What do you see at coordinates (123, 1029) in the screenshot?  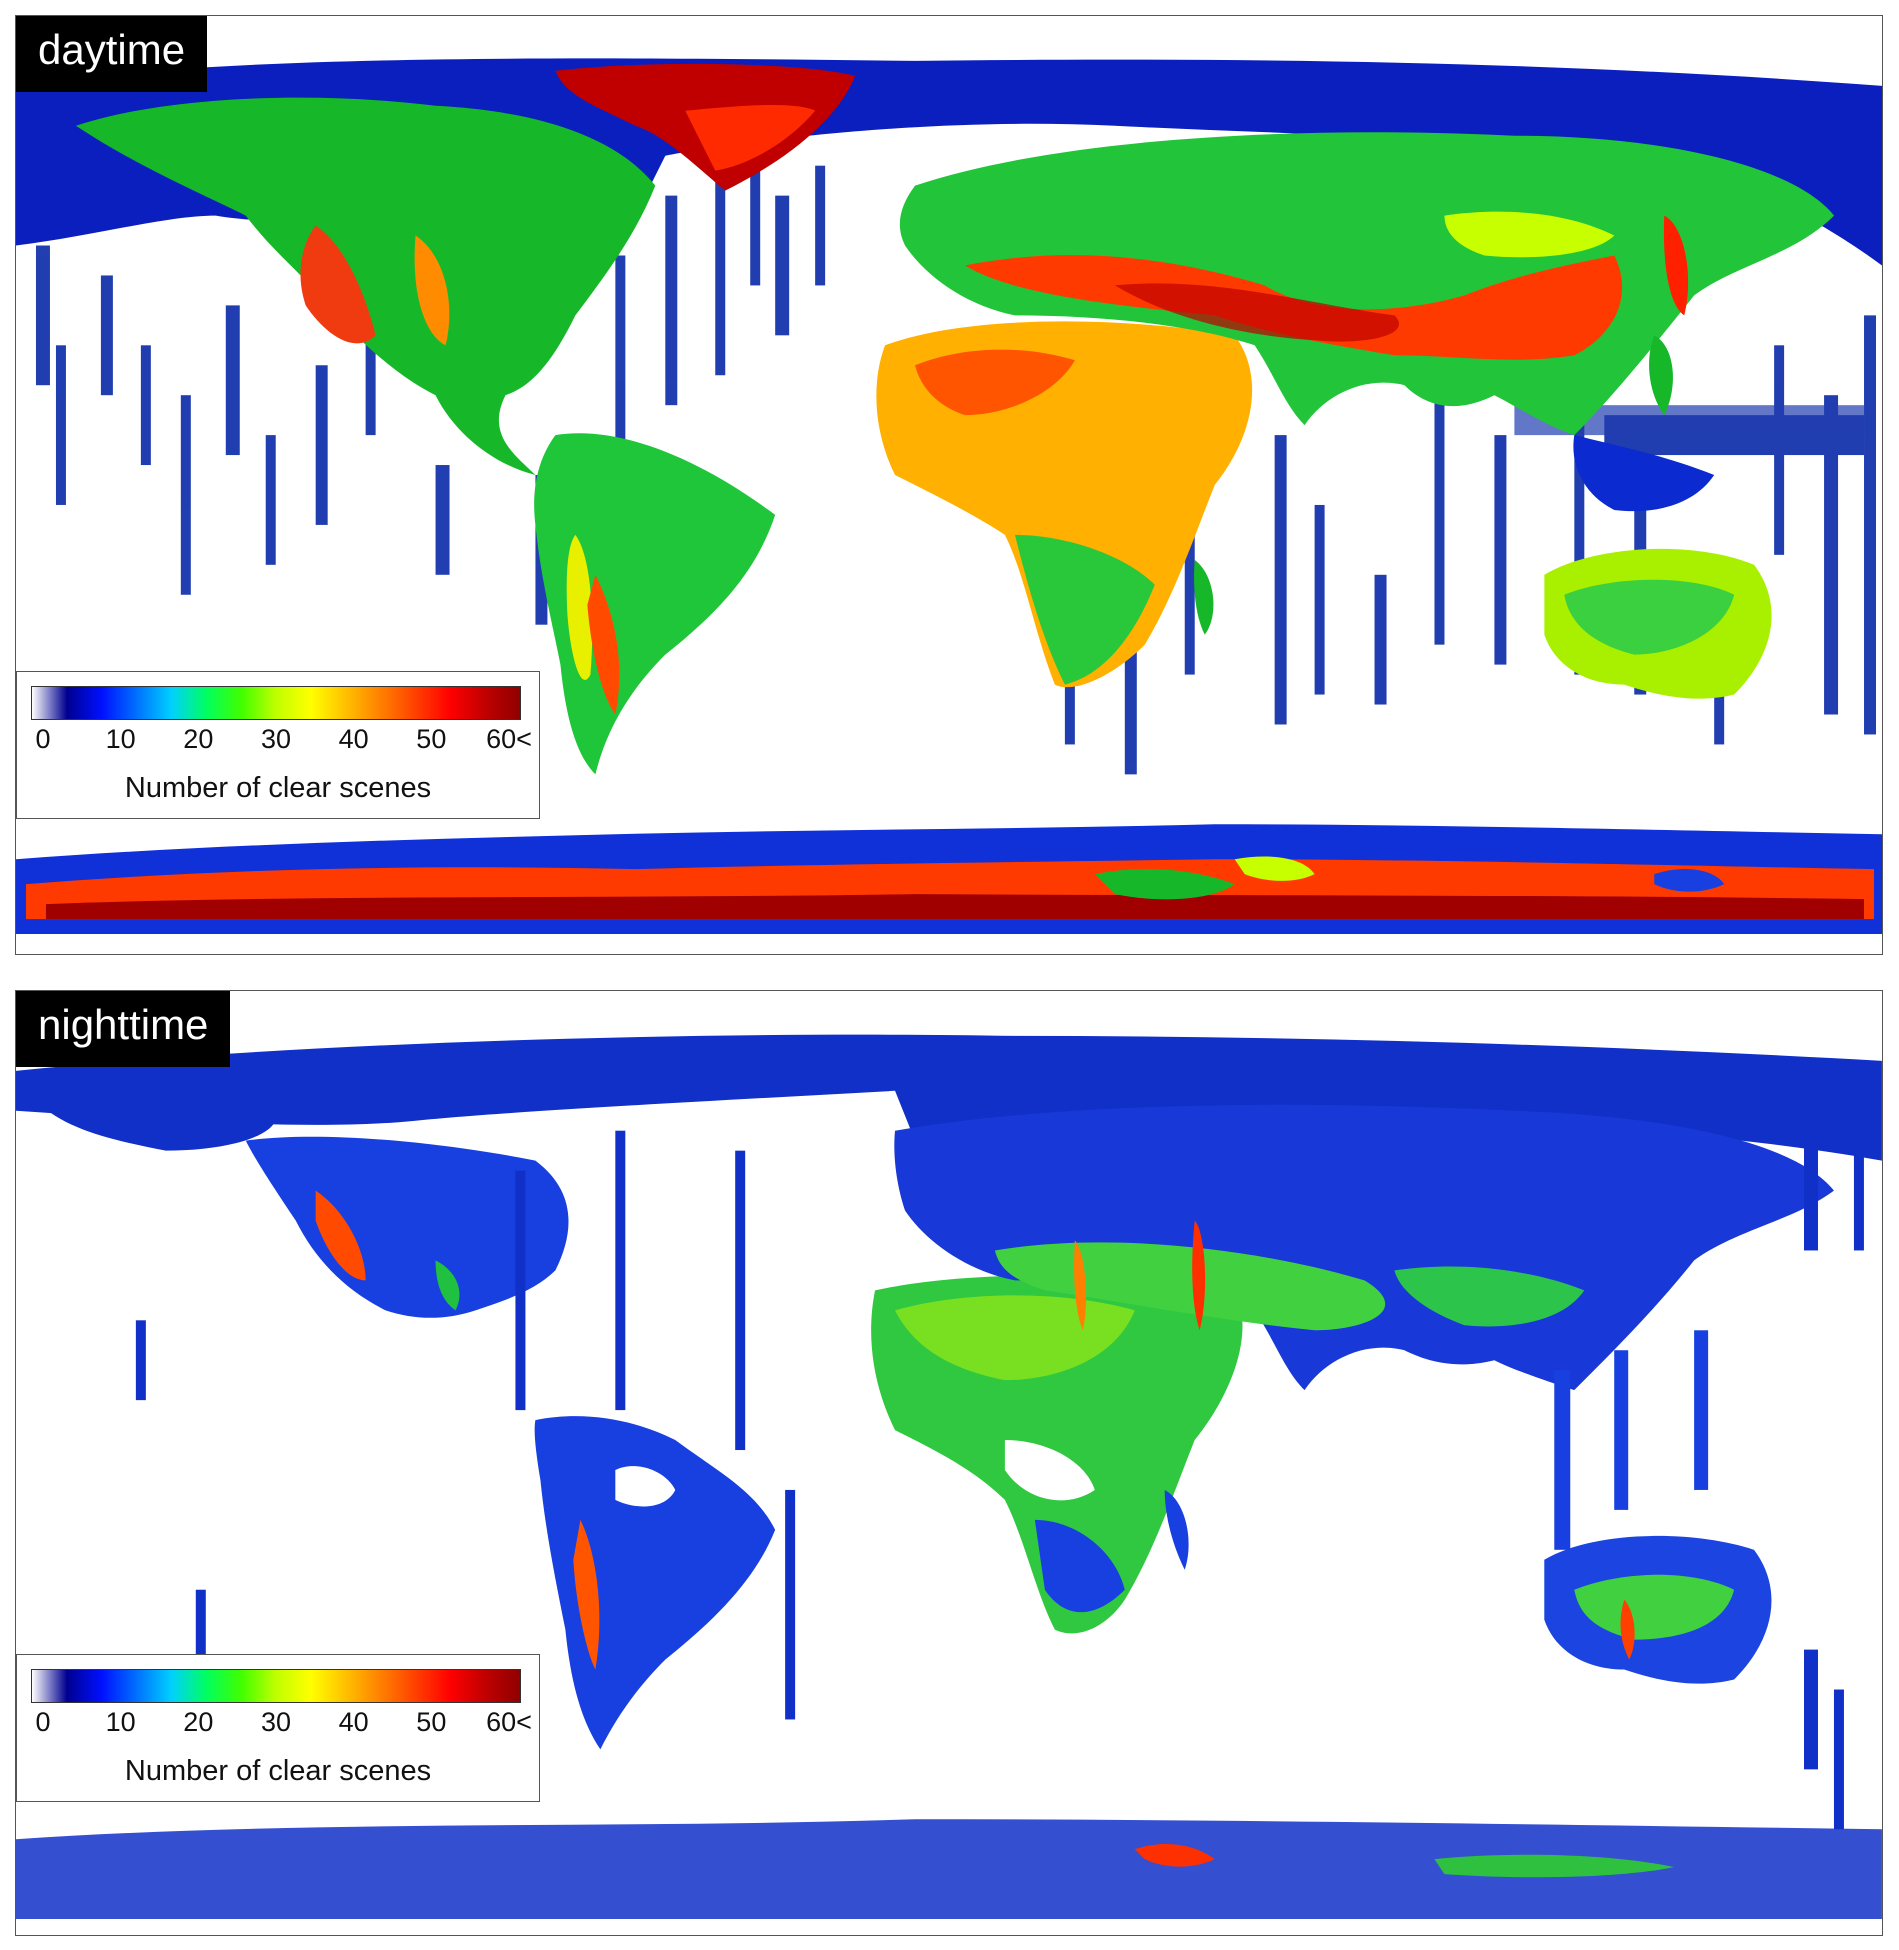 I see `panel-label: nighttime` at bounding box center [123, 1029].